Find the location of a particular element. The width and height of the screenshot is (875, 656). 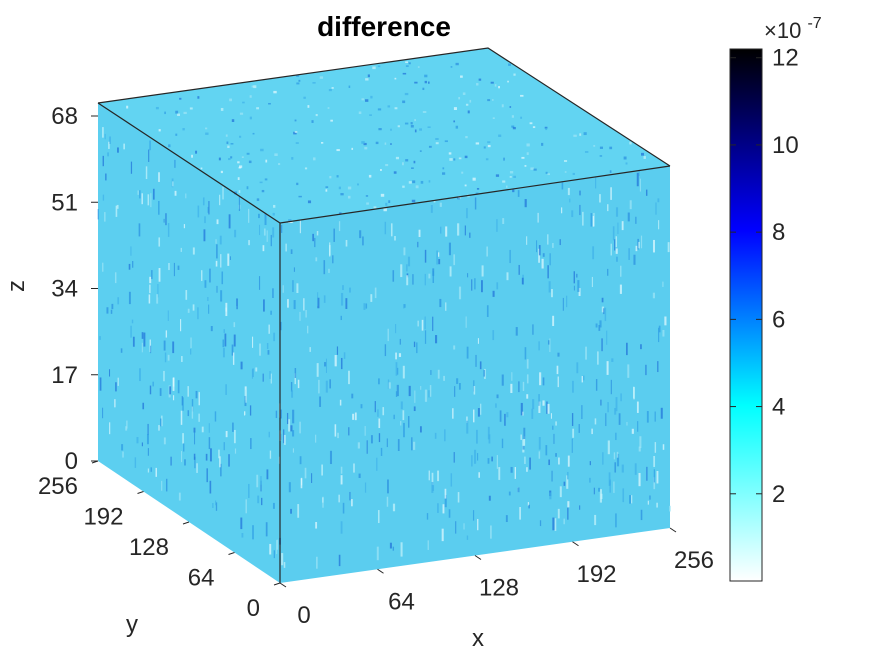

colorbar-ticks: 2 4 6 8 10 12 is located at coordinates (764, 276).